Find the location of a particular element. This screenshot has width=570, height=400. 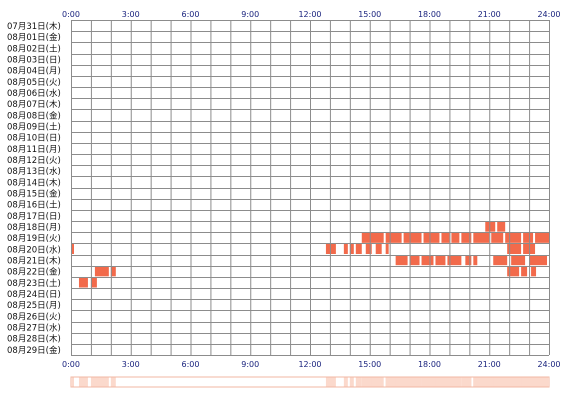

date-label: 08月19日(火) is located at coordinates (34, 239).